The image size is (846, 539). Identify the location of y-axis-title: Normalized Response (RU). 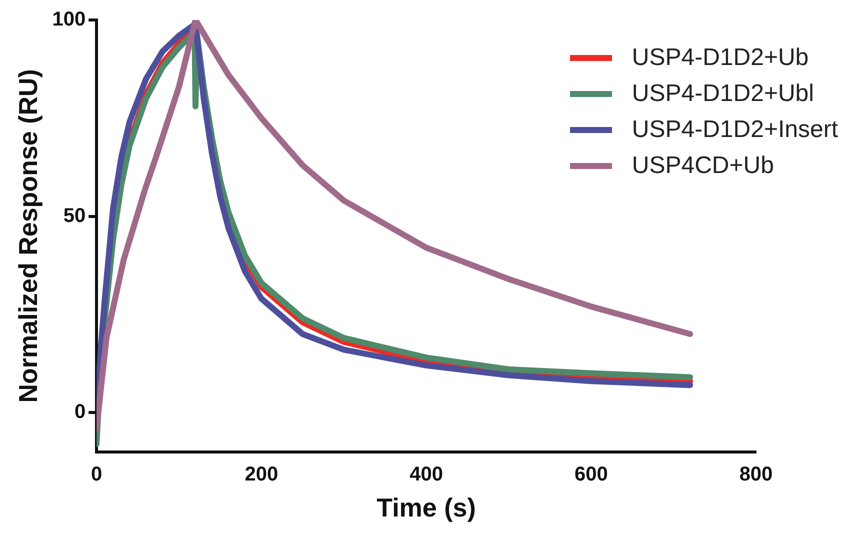
(27, 236).